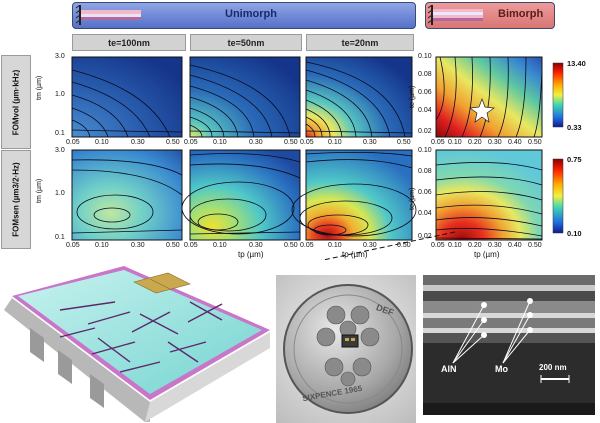 The height and width of the screenshot is (423, 600). I want to click on bimorph-title: Bimorph, so click(521, 14).